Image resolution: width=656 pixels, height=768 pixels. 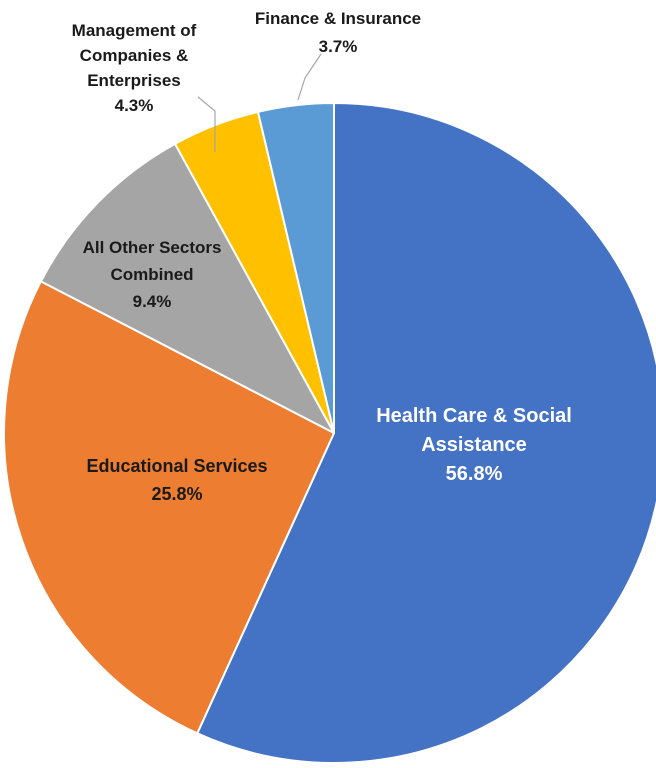 What do you see at coordinates (134, 55) in the screenshot?
I see `slice-category-label: Companies &` at bounding box center [134, 55].